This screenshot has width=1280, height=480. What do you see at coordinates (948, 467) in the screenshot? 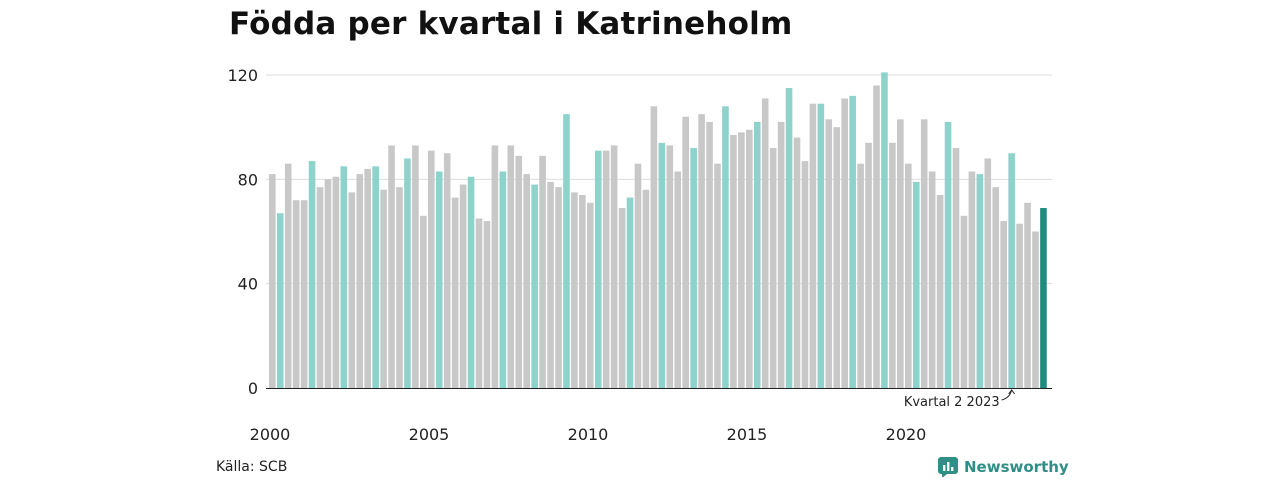
I see `bar-chart-logo-icon` at bounding box center [948, 467].